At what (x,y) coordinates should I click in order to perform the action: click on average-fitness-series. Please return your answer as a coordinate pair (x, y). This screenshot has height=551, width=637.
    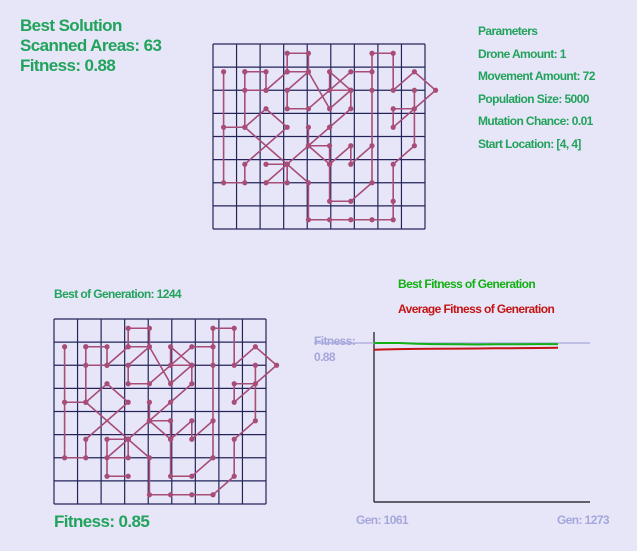
    Looking at the image, I should click on (466, 348).